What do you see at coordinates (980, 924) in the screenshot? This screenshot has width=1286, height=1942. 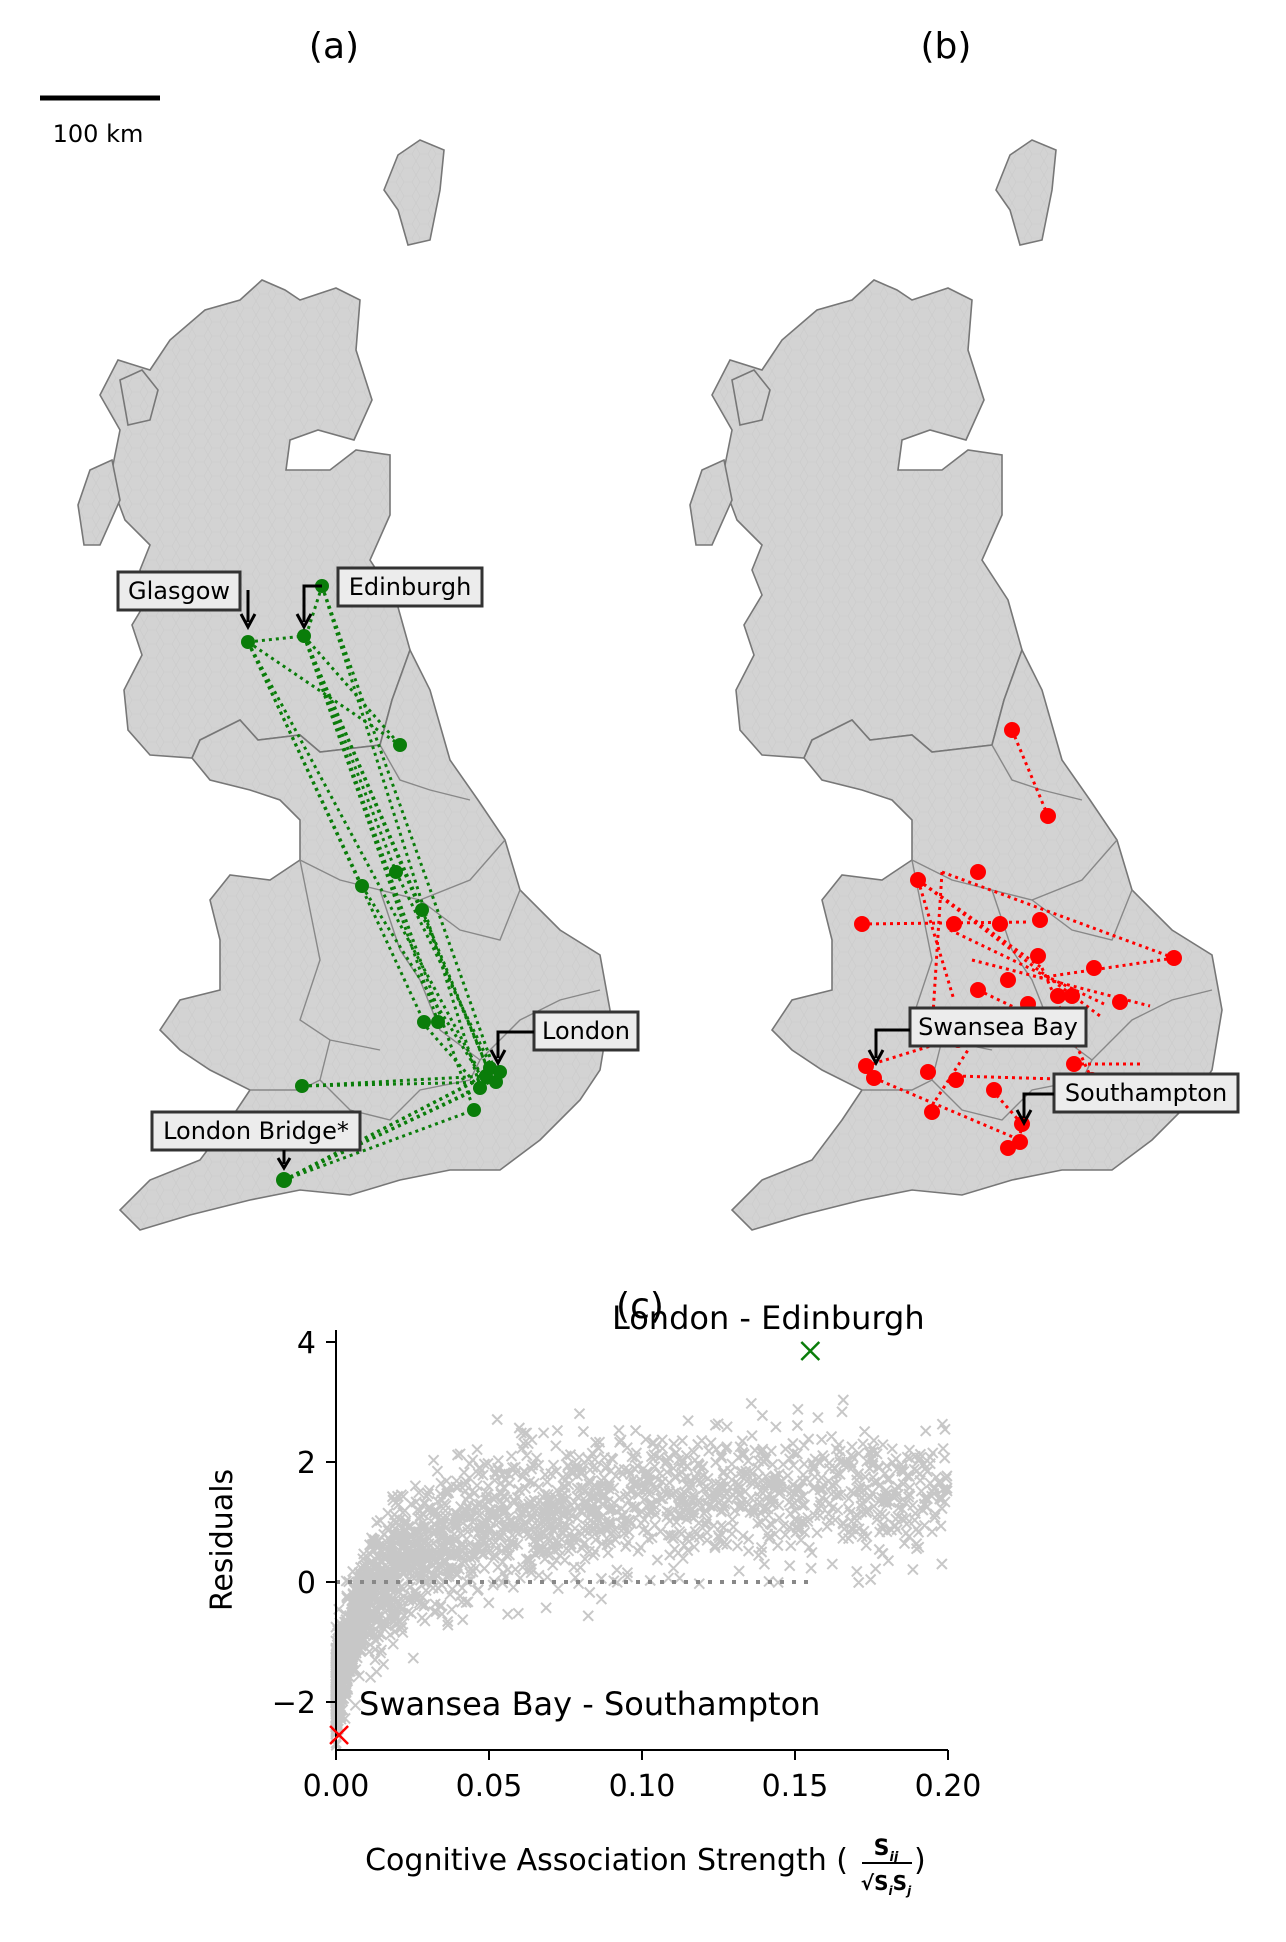 I see `link-b2` at bounding box center [980, 924].